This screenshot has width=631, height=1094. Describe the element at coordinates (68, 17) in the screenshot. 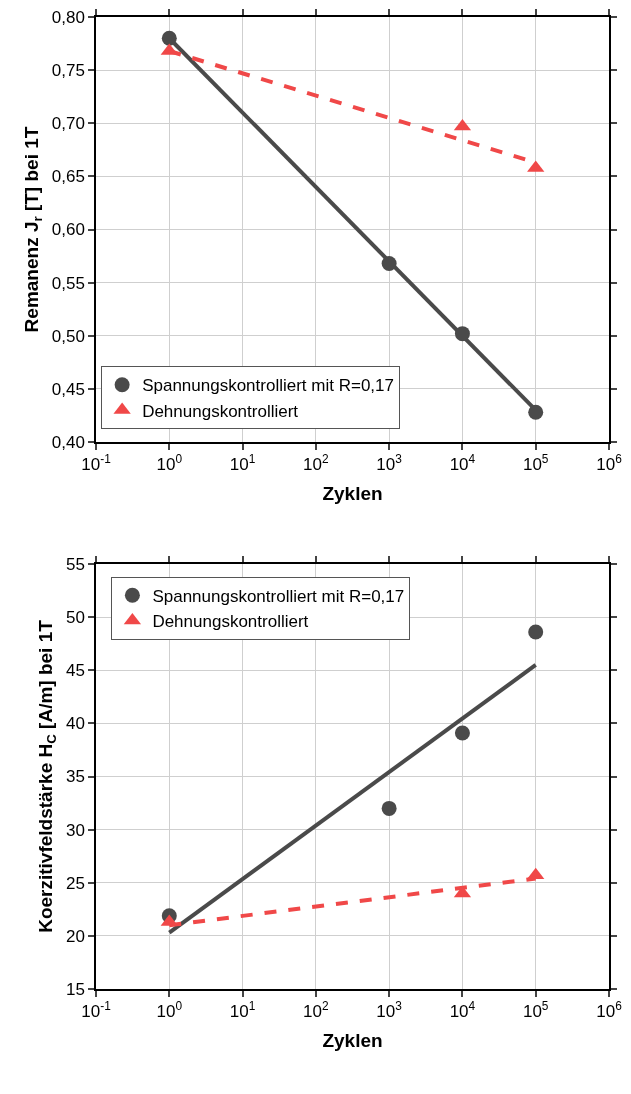

I see `y-tick-label: 0,80` at that location.